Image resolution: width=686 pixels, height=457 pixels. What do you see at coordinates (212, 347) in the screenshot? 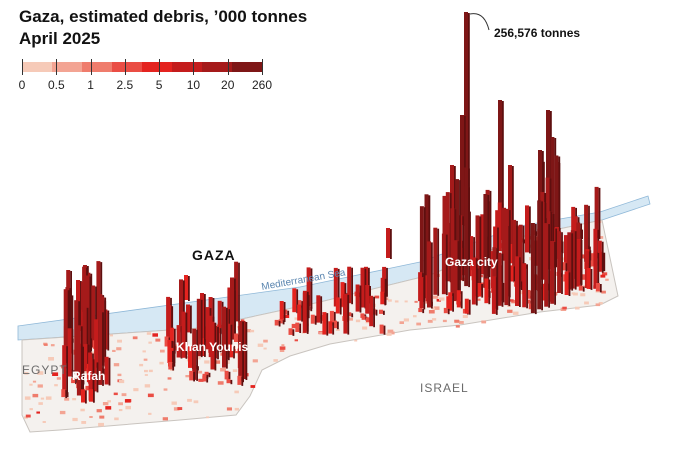
I see `label-khan-younis: Khan Younis` at bounding box center [212, 347].